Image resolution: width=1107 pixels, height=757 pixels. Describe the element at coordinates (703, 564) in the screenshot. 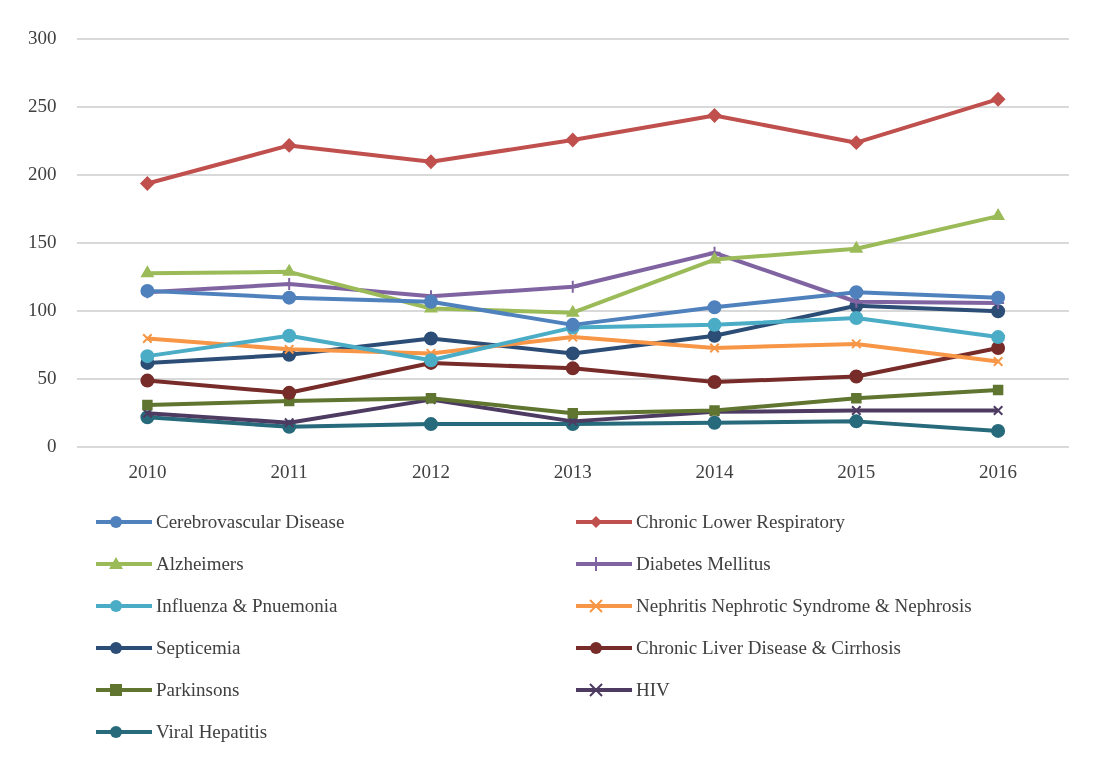

I see `legend-label: Diabetes Mellitus` at that location.